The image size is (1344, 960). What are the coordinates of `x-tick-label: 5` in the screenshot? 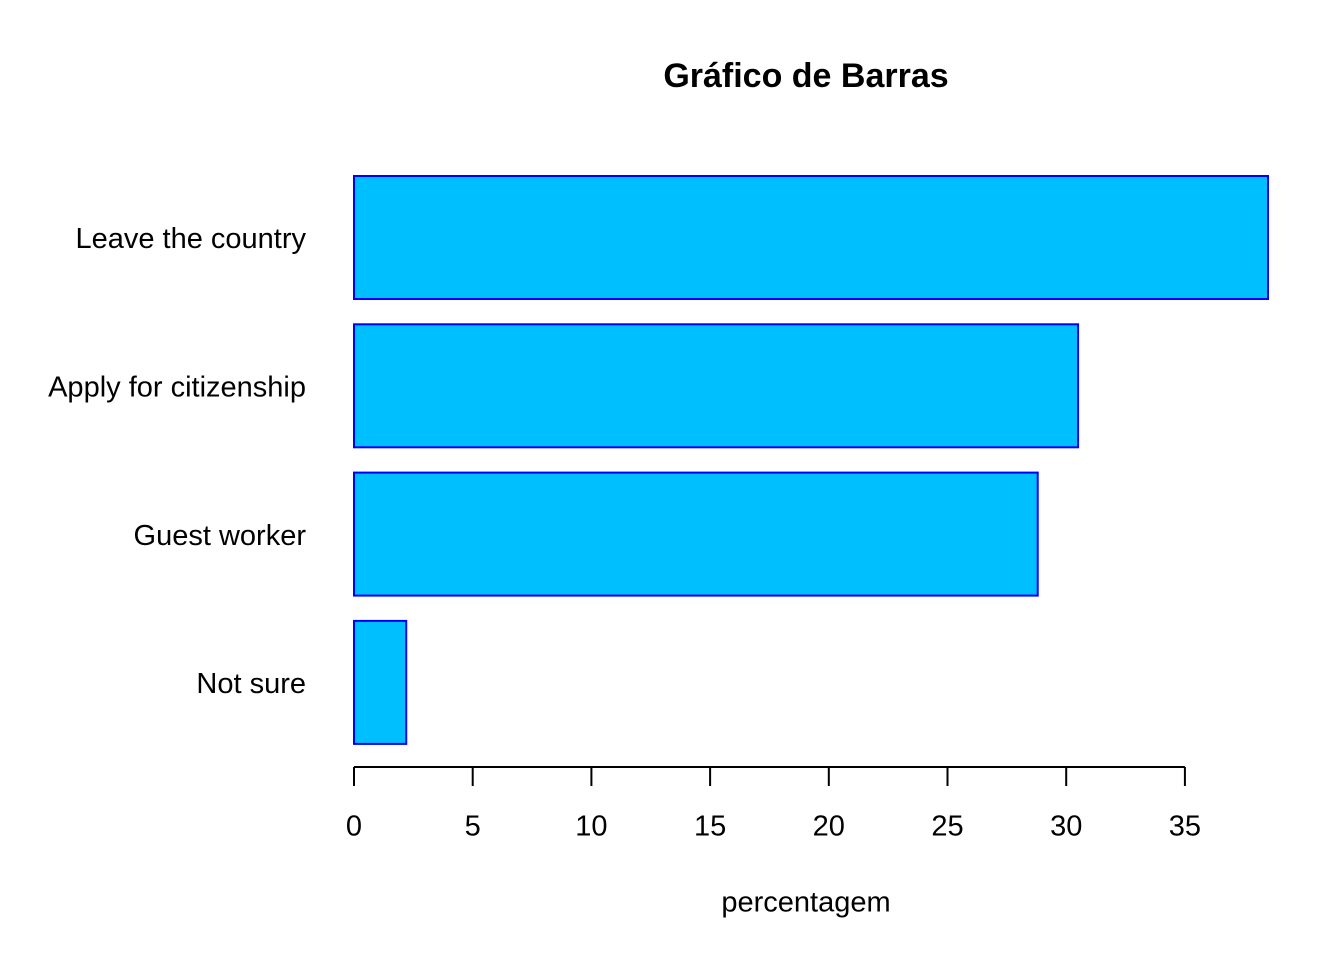 It's located at (473, 827).